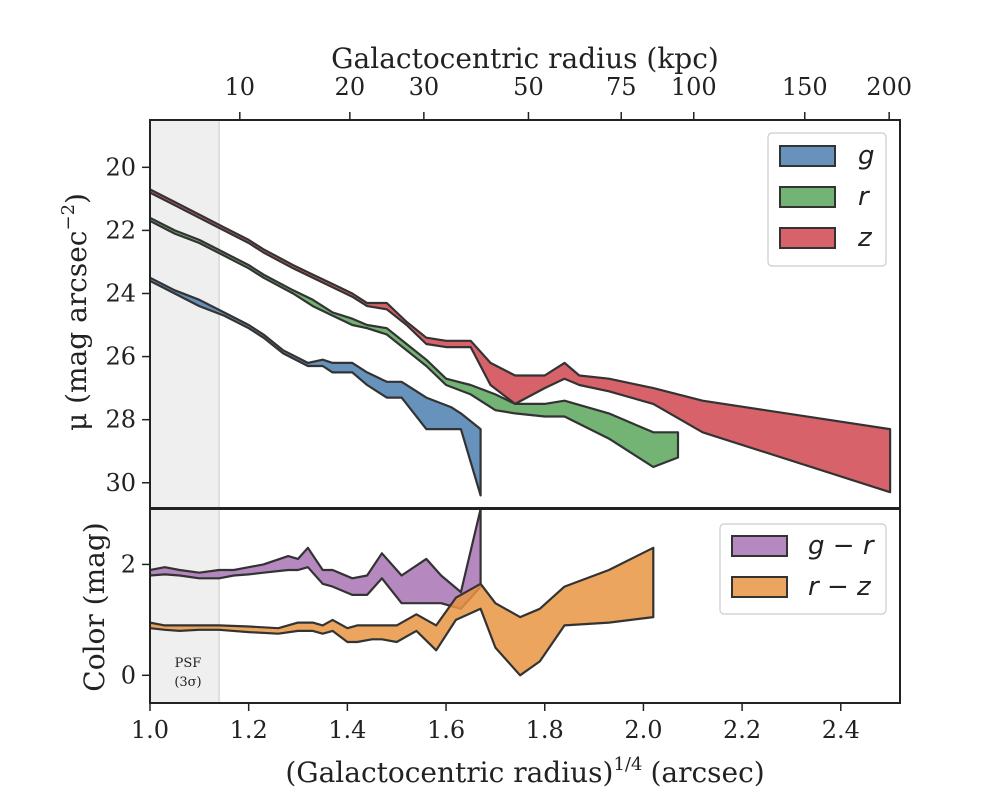 The image size is (1000, 800). What do you see at coordinates (807, 156) in the screenshot?
I see `legend-swatch-g` at bounding box center [807, 156].